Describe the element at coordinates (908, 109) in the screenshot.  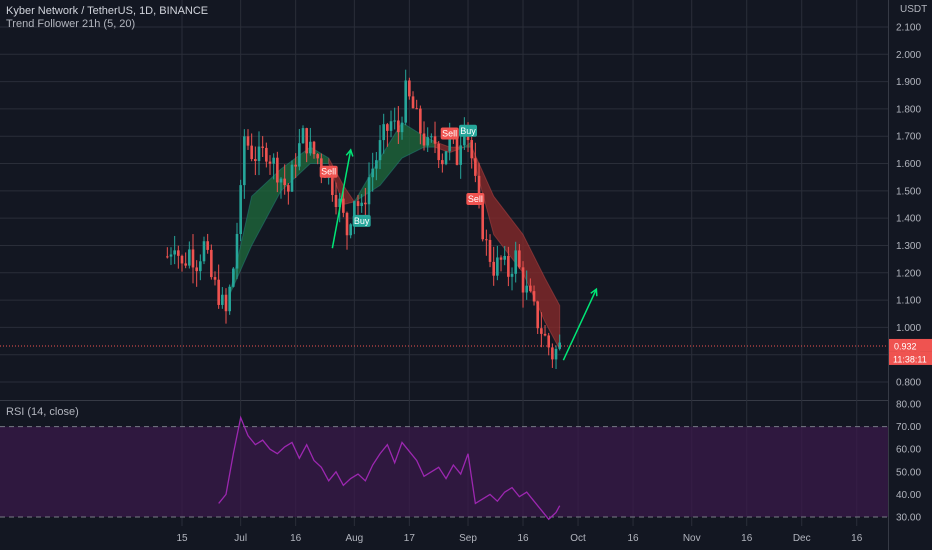
I see `price-tick-label: 1.800` at that location.